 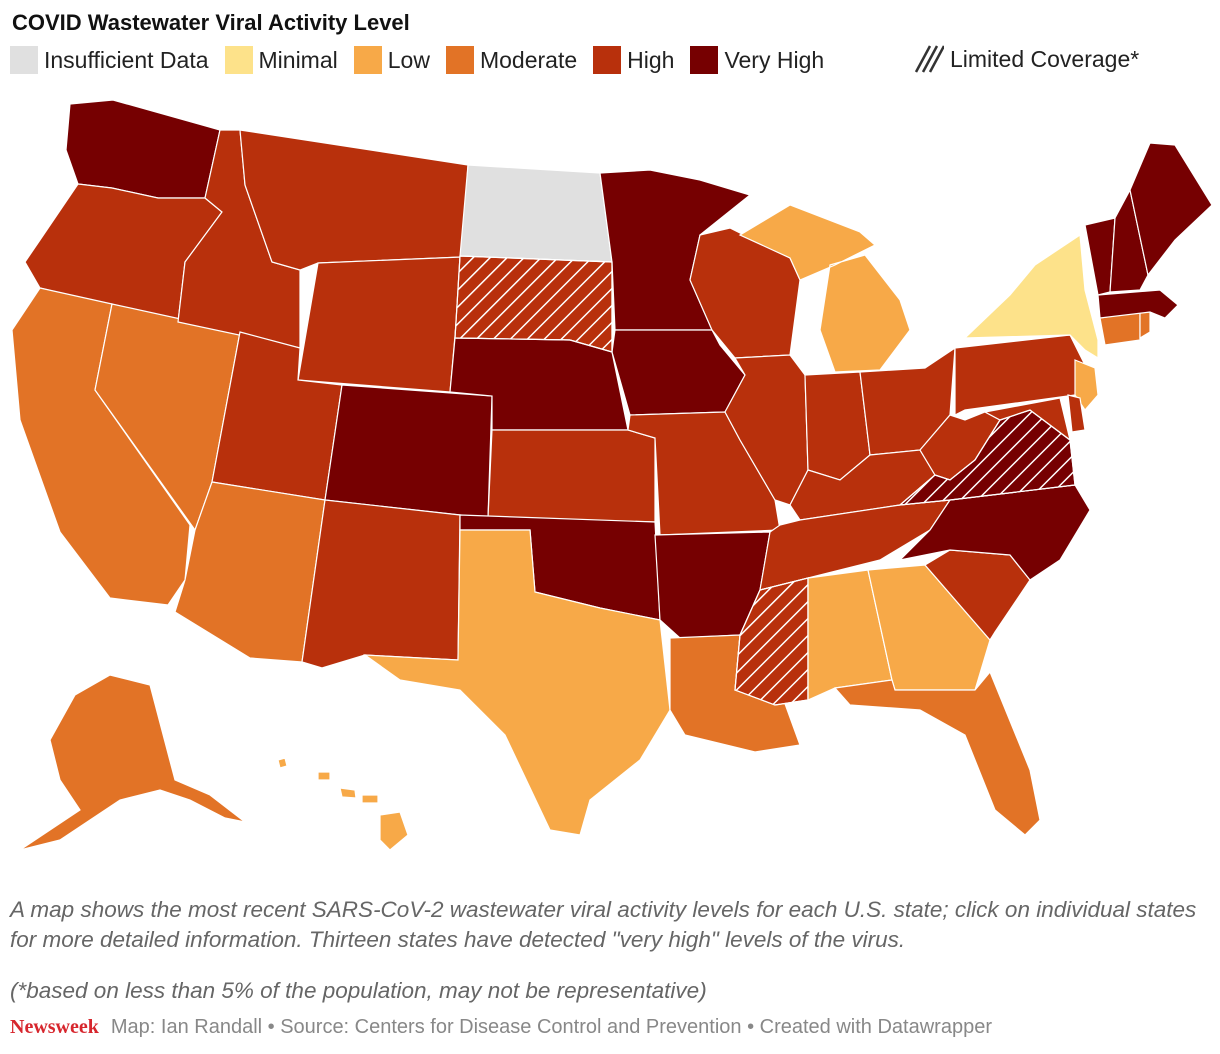 What do you see at coordinates (766, 430) in the screenshot?
I see `state-il` at bounding box center [766, 430].